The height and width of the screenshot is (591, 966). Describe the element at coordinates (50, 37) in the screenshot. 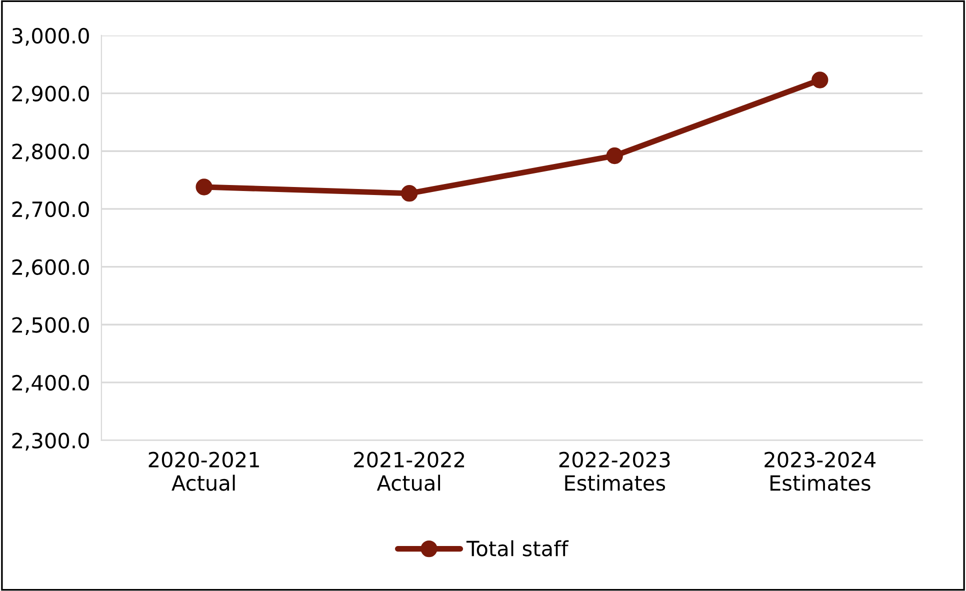

I see `y-tick-label: 3,000.0` at that location.